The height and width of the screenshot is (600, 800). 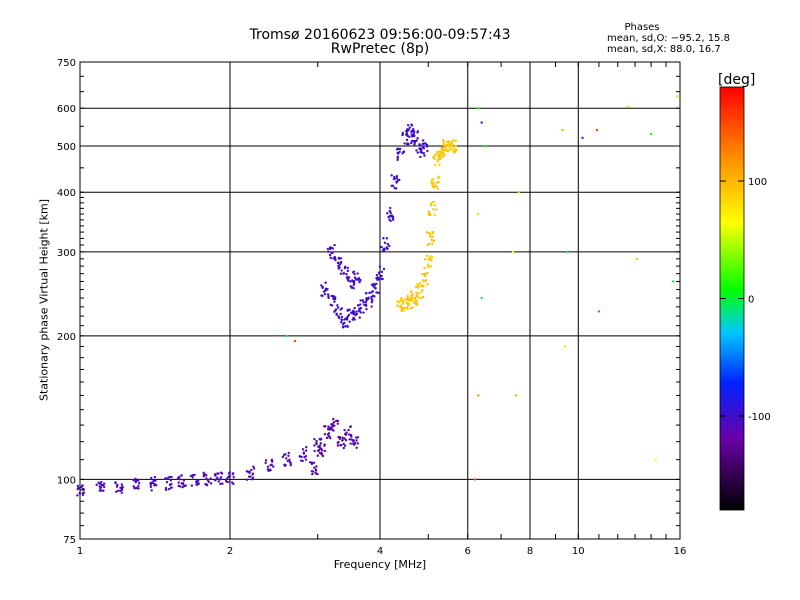 I want to click on x-axis-label: Frequency [MHz], so click(x=380, y=564).